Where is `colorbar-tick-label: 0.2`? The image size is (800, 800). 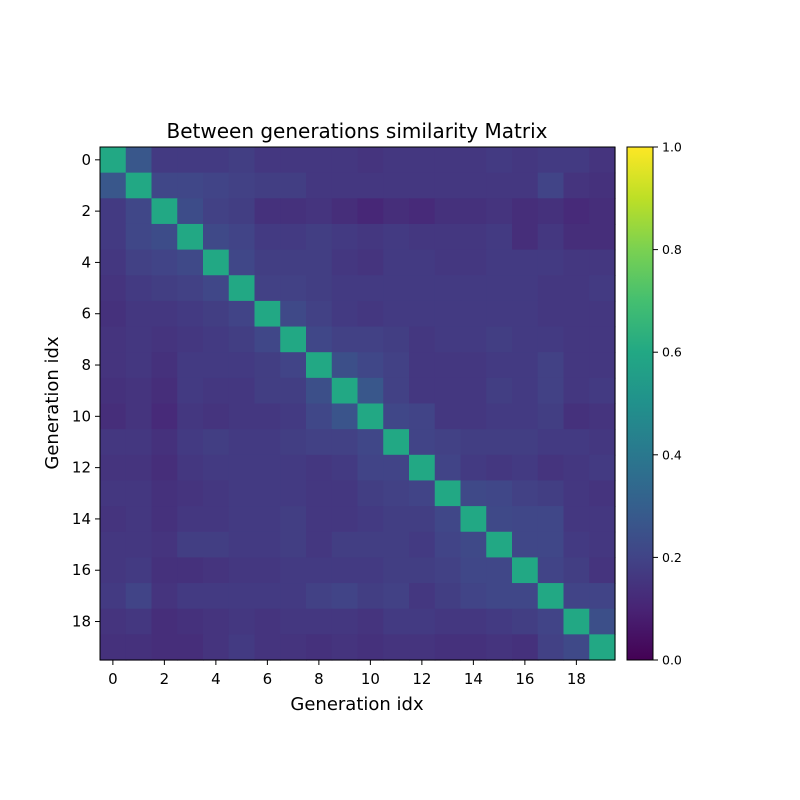 colorbar-tick-label: 0.2 is located at coordinates (672, 557).